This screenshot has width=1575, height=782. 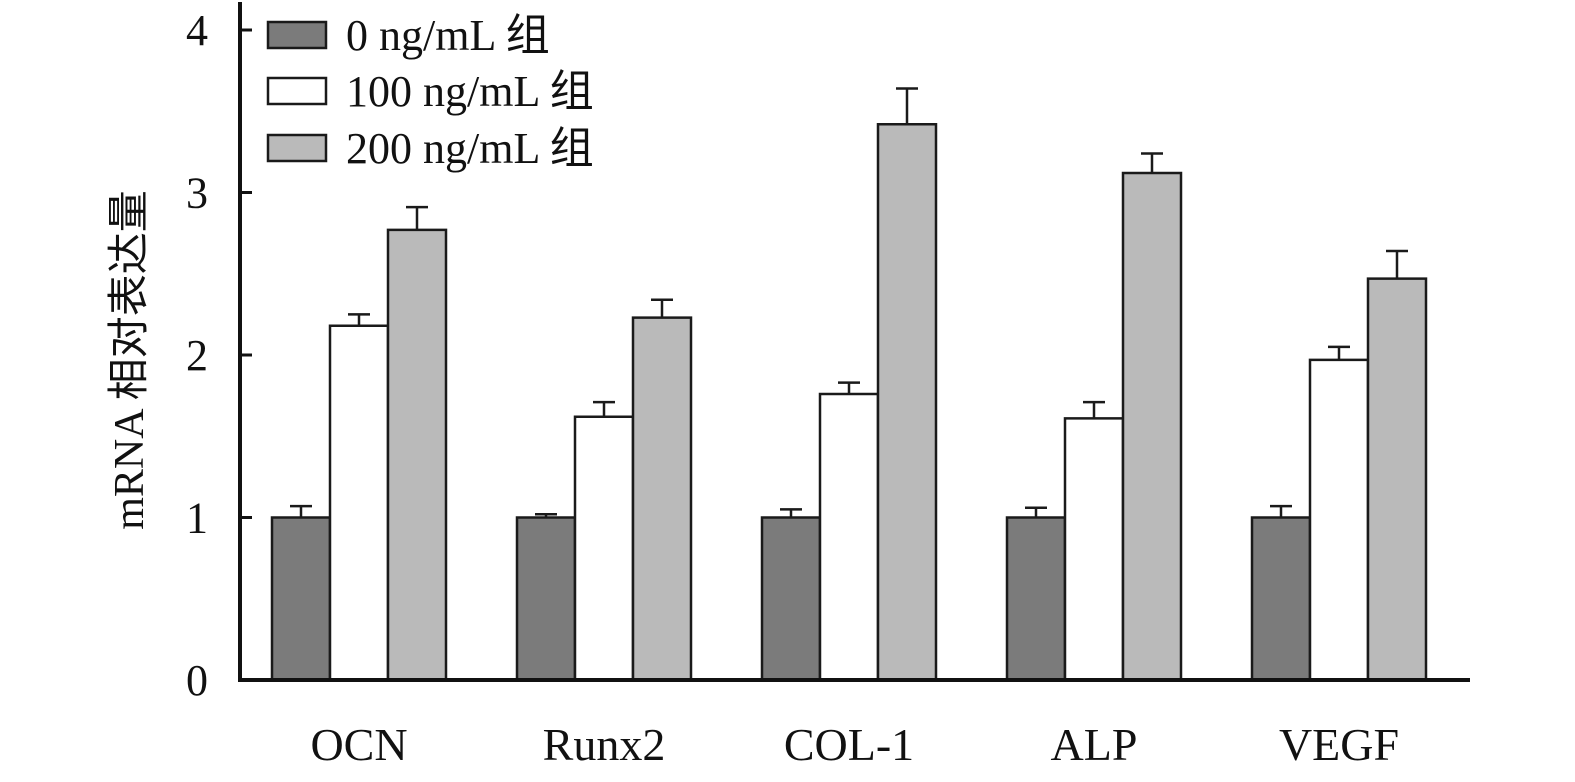 I want to click on legend-label-series-1: 0 ng/mL 组, so click(x=448, y=35).